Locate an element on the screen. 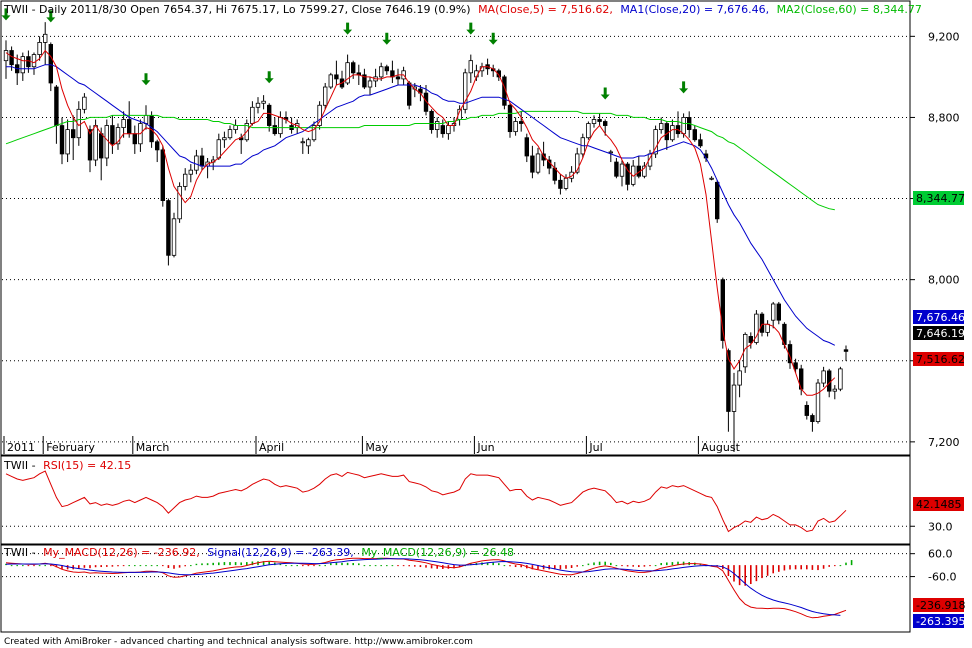 This screenshot has height=648, width=972. price-tick-label: 7,200 is located at coordinates (944, 442).